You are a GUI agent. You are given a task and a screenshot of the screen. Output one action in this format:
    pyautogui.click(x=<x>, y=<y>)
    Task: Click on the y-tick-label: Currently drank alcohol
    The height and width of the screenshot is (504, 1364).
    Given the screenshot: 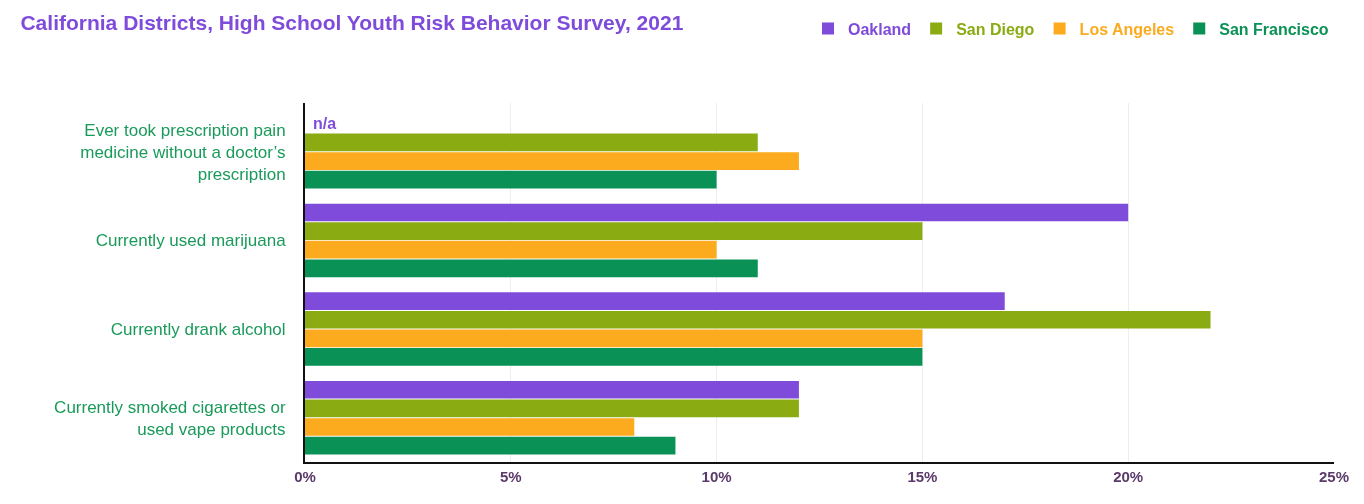 What is the action you would take?
    pyautogui.click(x=198, y=329)
    